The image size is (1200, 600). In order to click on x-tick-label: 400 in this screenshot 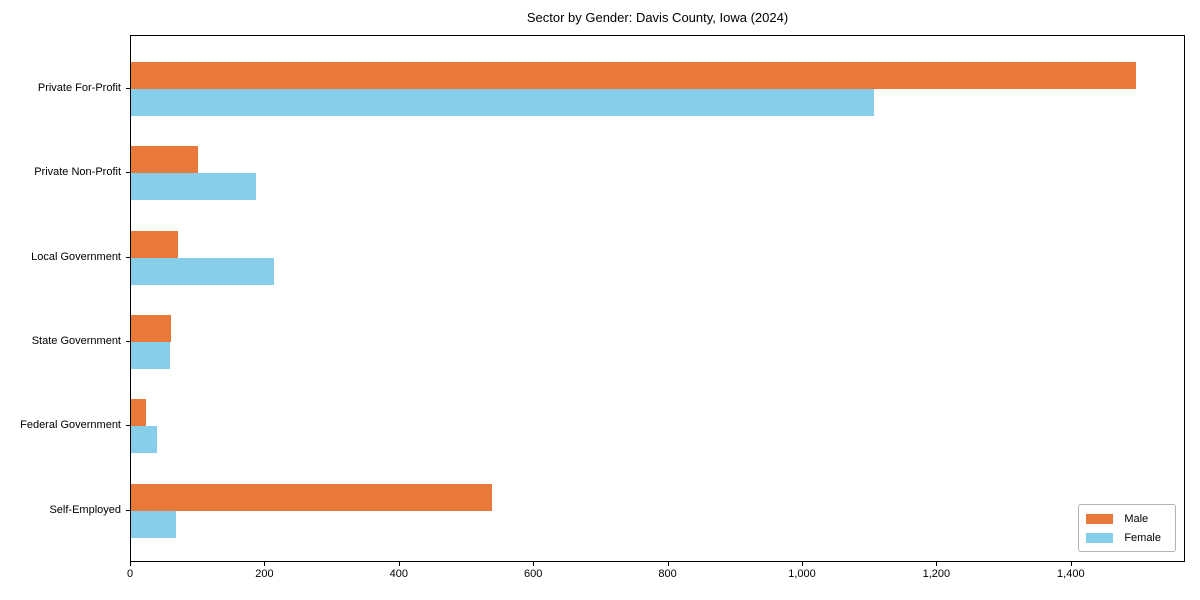, I will do `click(398, 574)`.